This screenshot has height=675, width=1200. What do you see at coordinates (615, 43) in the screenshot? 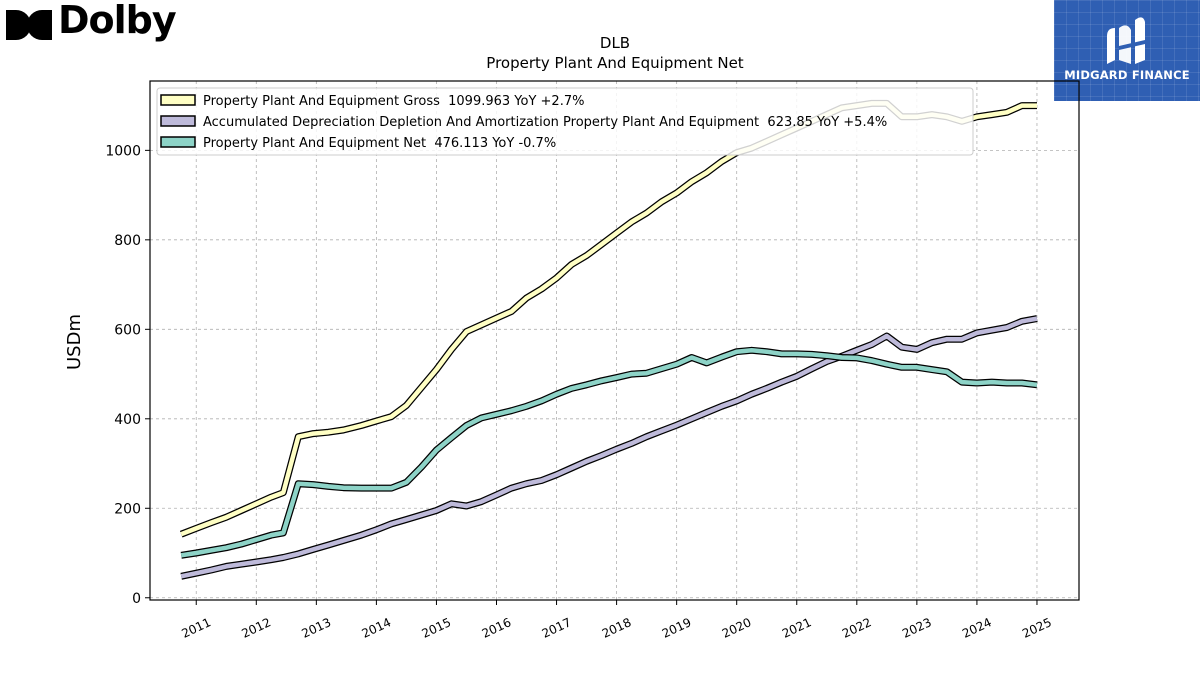
I see `chart-title: DLB` at bounding box center [615, 43].